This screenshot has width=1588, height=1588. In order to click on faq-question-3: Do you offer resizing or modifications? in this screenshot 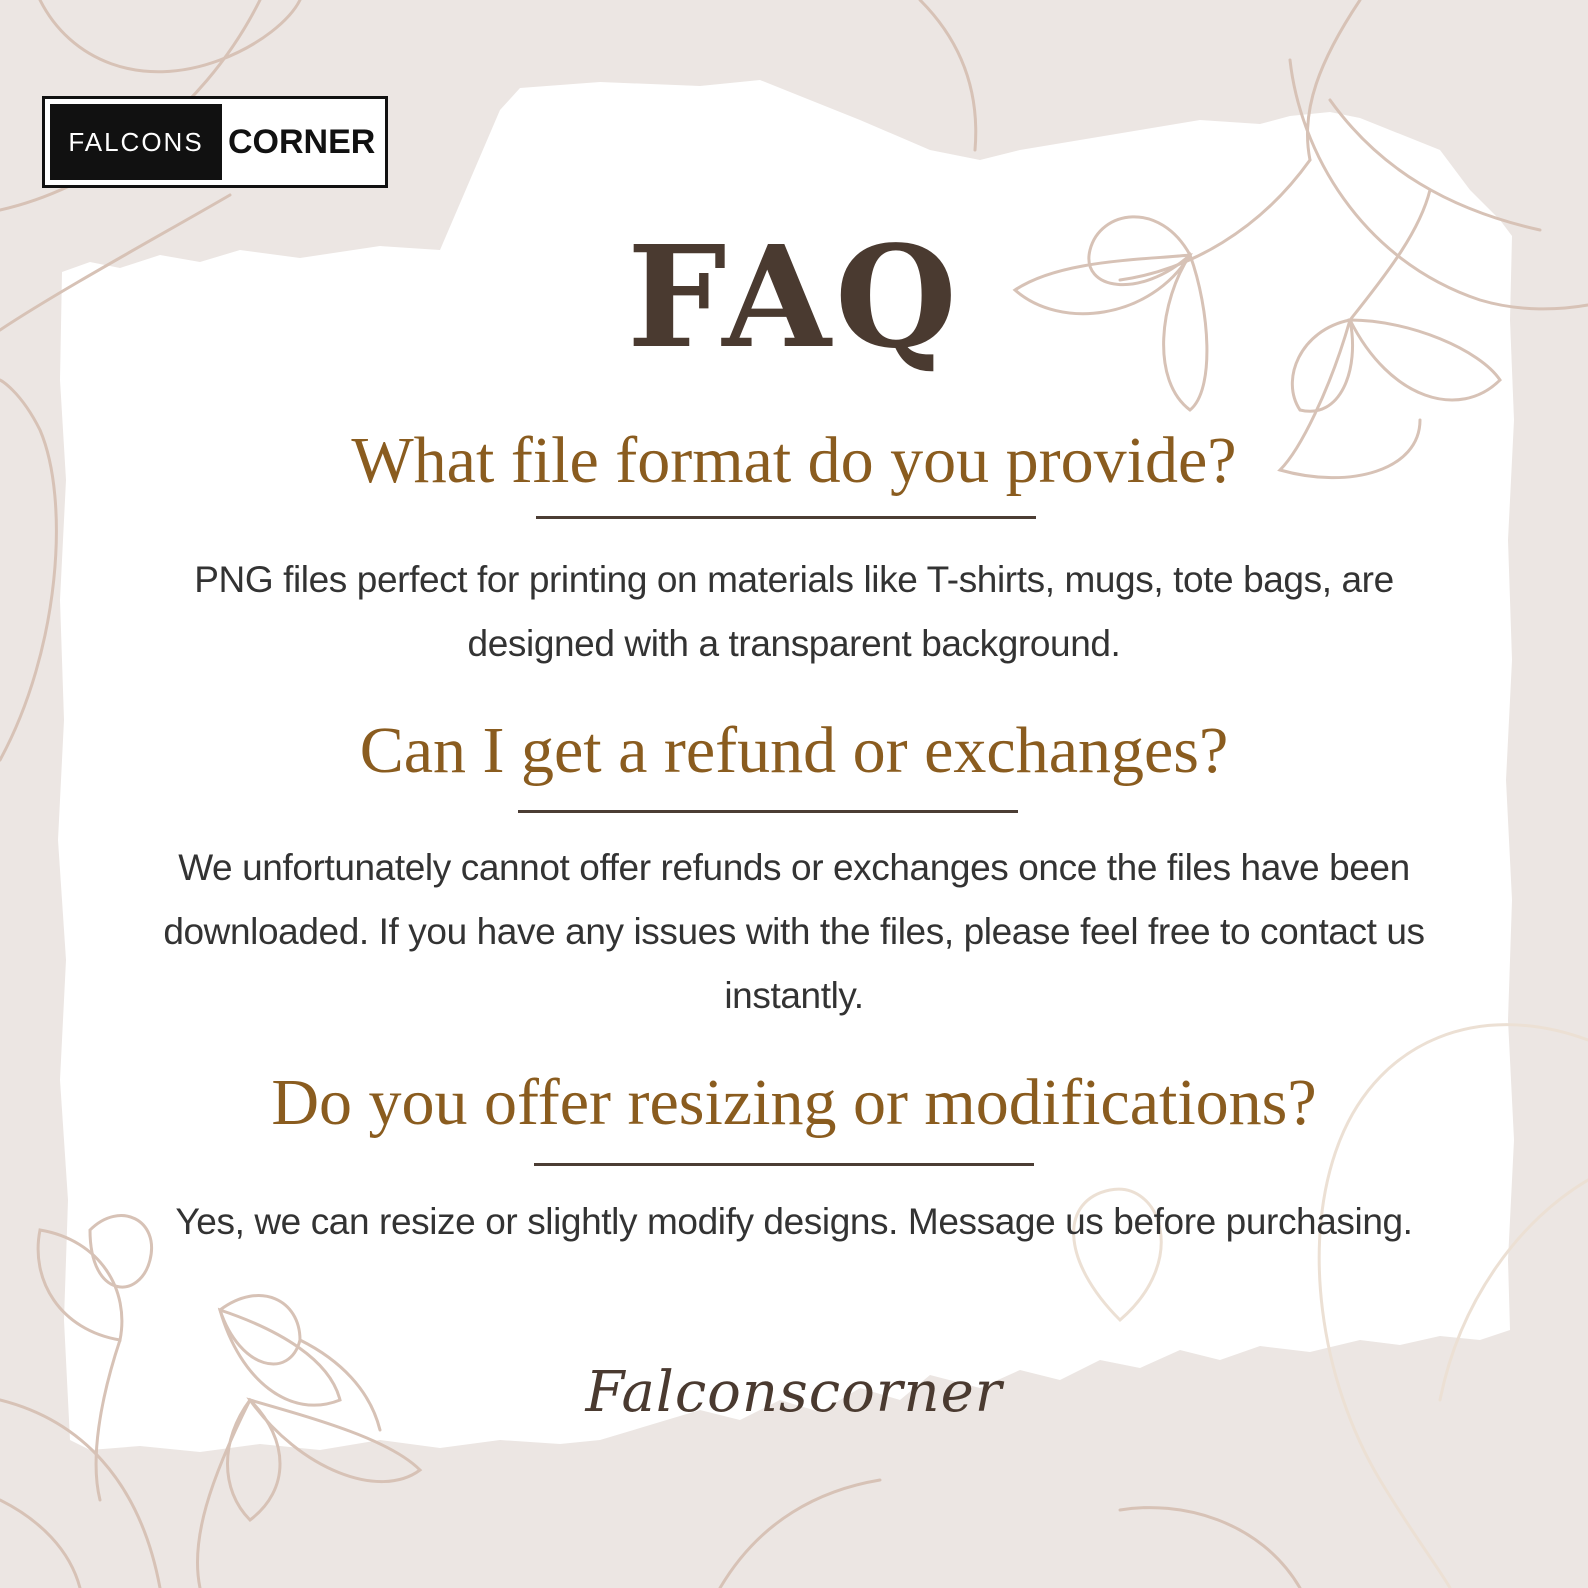, I will do `click(794, 1102)`.